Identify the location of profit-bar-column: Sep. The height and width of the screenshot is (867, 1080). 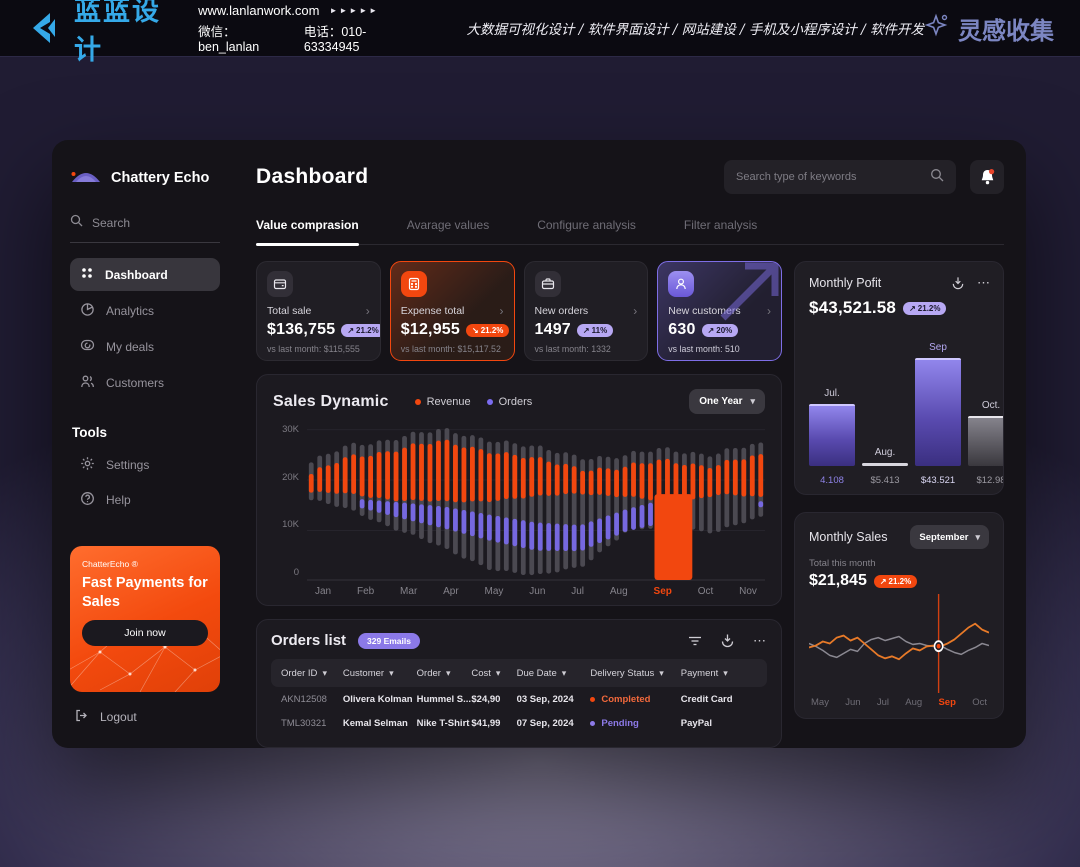
(938, 404).